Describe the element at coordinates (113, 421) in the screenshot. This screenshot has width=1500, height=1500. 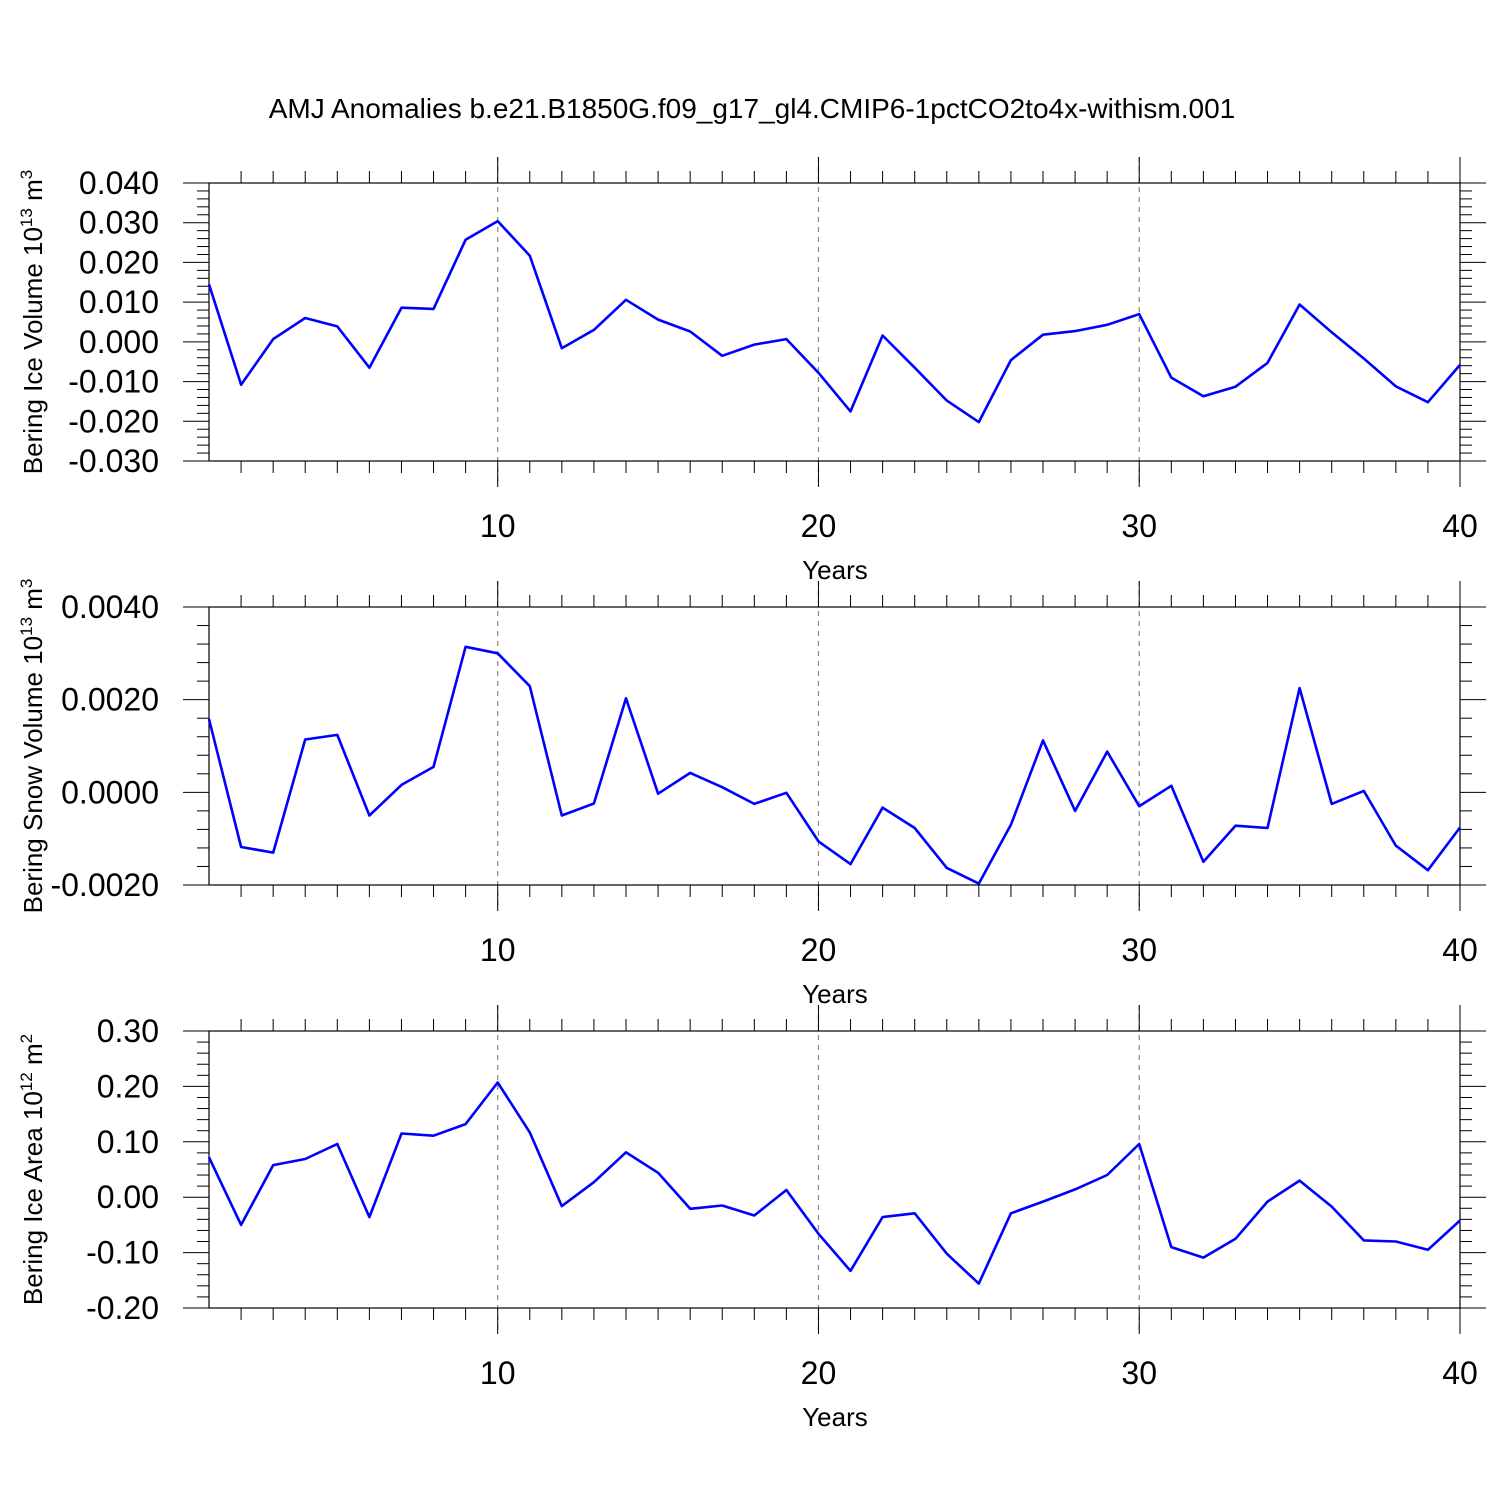
I see `y-tick-label: -0.020` at that location.